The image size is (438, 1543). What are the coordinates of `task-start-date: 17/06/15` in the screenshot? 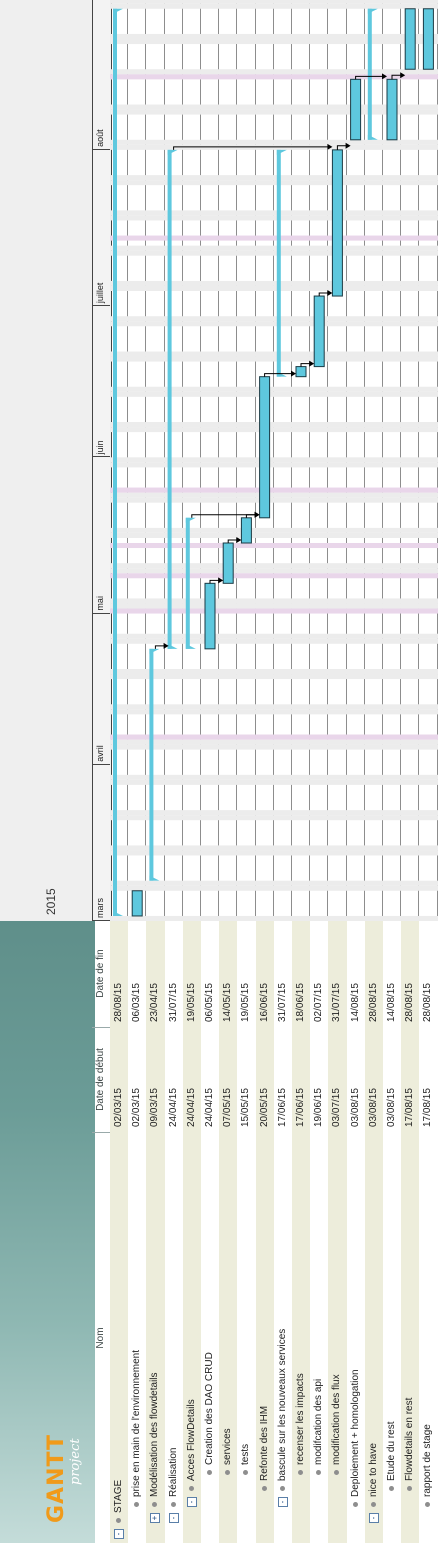 It's located at (282, 1107).